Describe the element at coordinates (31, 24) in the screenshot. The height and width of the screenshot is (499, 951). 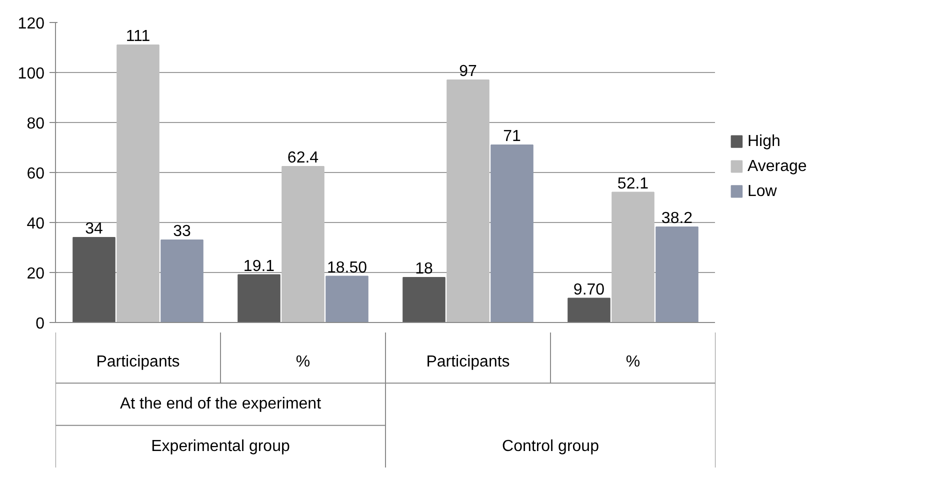
I see `y-tick-label: 120` at that location.